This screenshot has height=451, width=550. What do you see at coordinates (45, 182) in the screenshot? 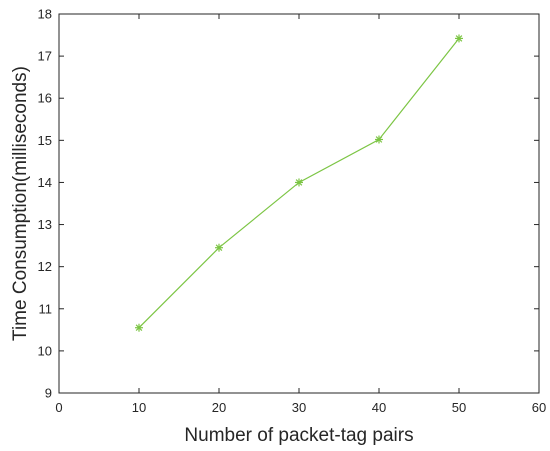
I see `y-tick-label: 14` at bounding box center [45, 182].